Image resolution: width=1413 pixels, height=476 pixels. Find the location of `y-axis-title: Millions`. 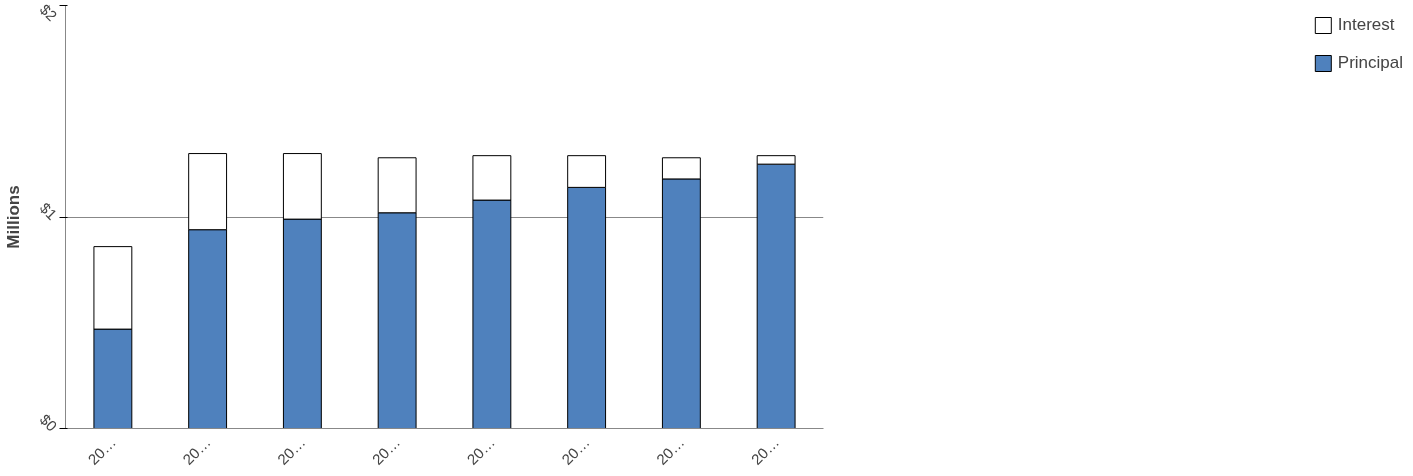

y-axis-title: Millions is located at coordinates (13, 217).